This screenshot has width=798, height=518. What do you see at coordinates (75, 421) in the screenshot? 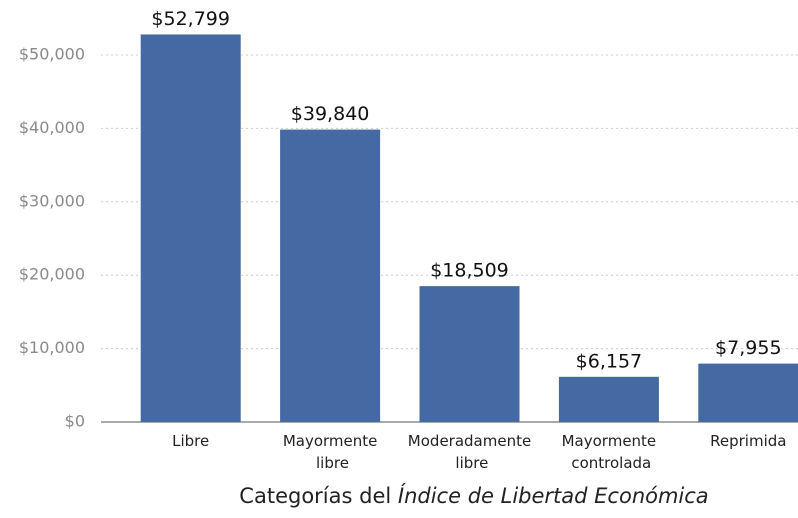
I see `y-tick-label: $0` at bounding box center [75, 421].